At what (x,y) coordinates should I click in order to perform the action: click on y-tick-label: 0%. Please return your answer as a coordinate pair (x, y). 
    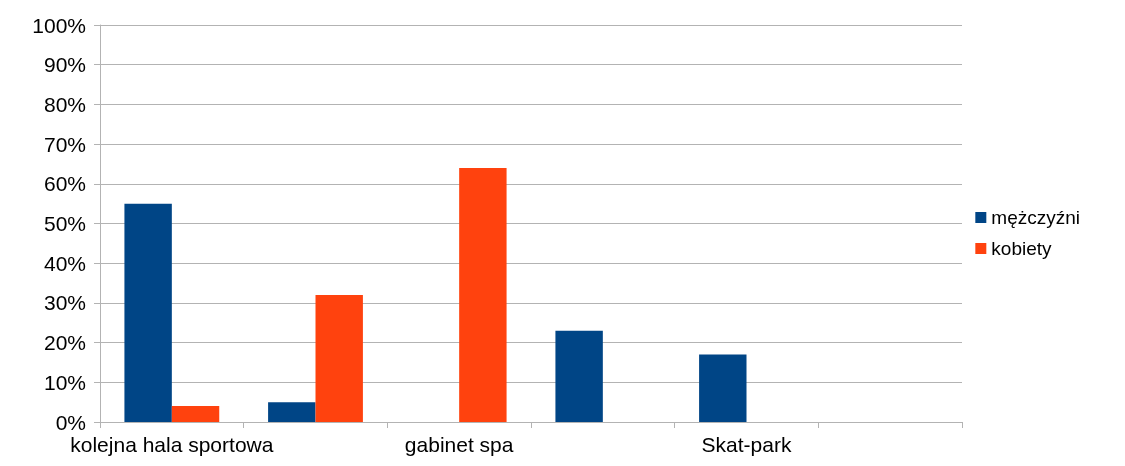
    Looking at the image, I should click on (70, 422).